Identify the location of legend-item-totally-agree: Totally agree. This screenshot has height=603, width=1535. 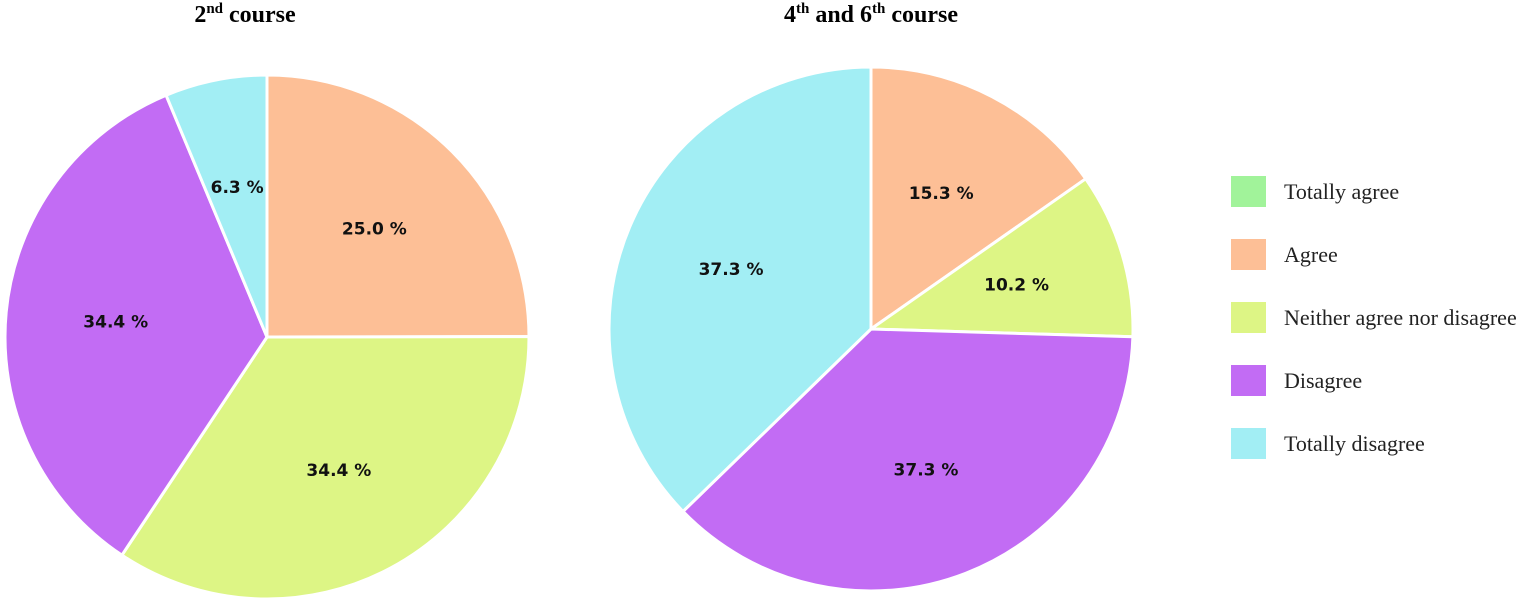
(1374, 191).